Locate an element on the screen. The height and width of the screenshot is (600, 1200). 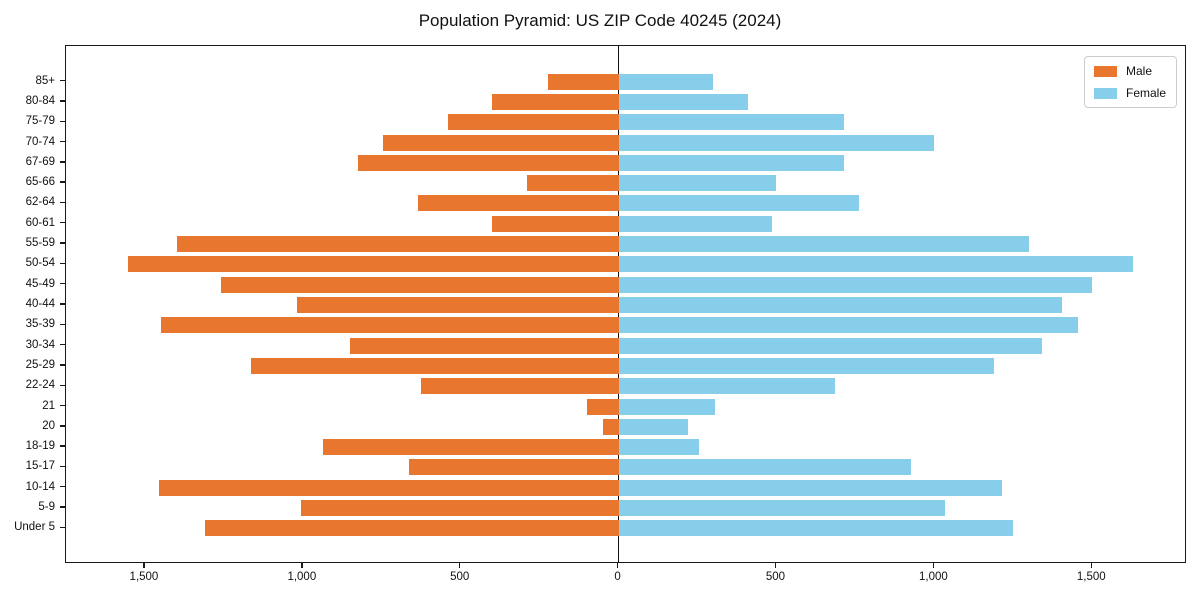
age-label-70-74: 70-74 is located at coordinates (40, 141).